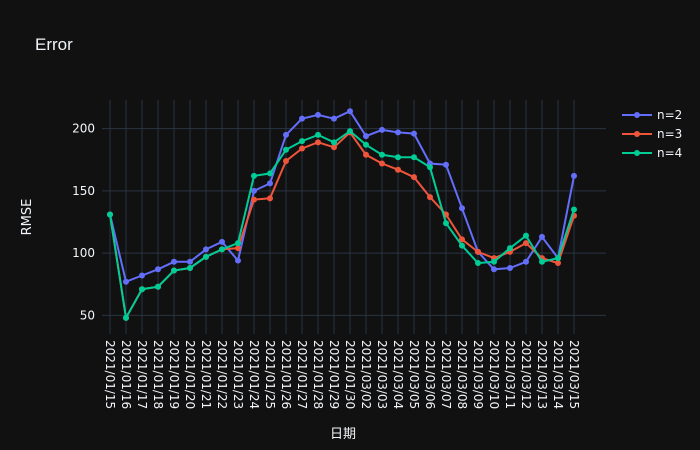 The image size is (700, 450). What do you see at coordinates (350, 374) in the screenshot?
I see `x-tick-label: 2021/01/30` at bounding box center [350, 374].